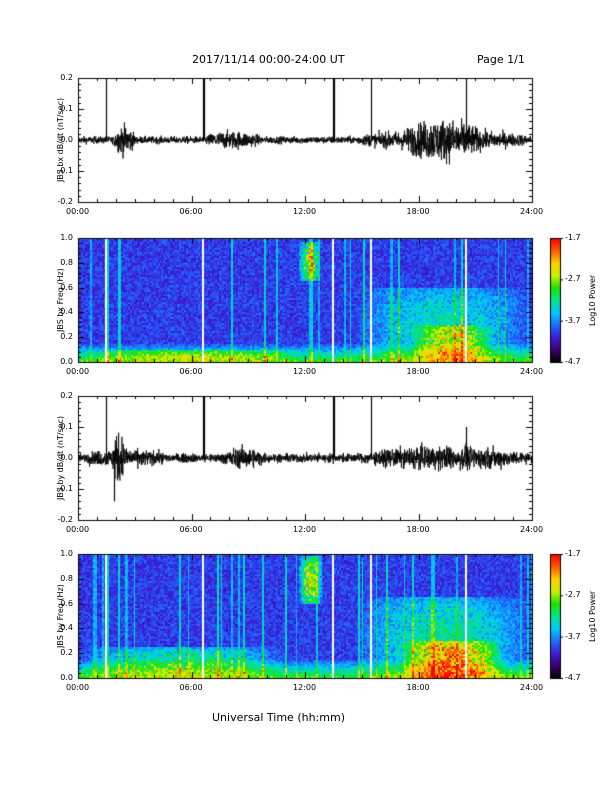  What do you see at coordinates (278, 717) in the screenshot?
I see `x-axis-title: Universal Time (hh:mm)` at bounding box center [278, 717].